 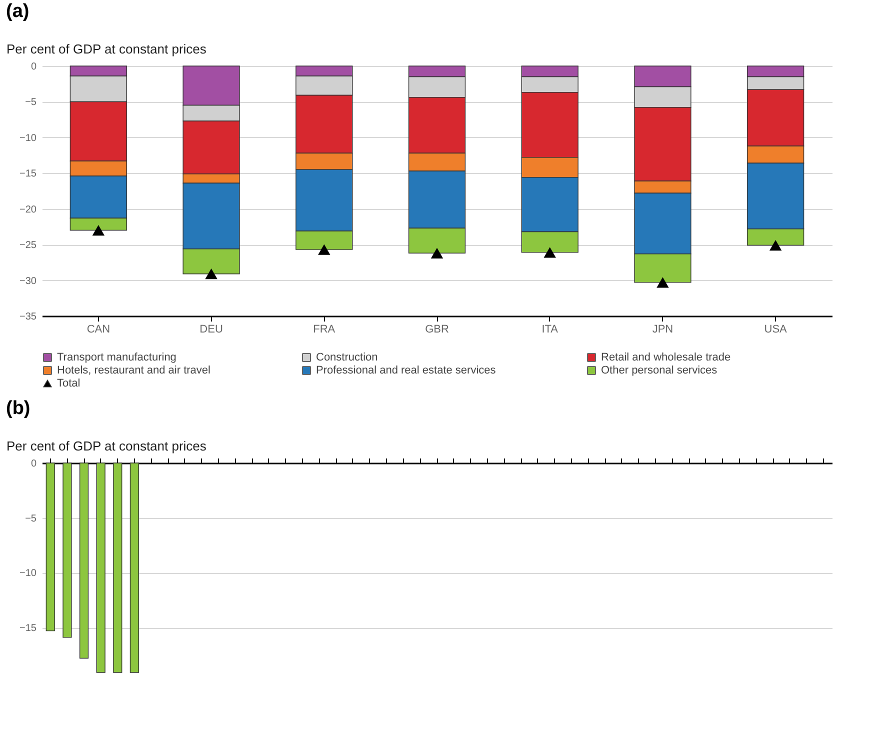 What do you see at coordinates (666, 358) in the screenshot?
I see `legend-label: Retail and wholesale trade` at bounding box center [666, 358].